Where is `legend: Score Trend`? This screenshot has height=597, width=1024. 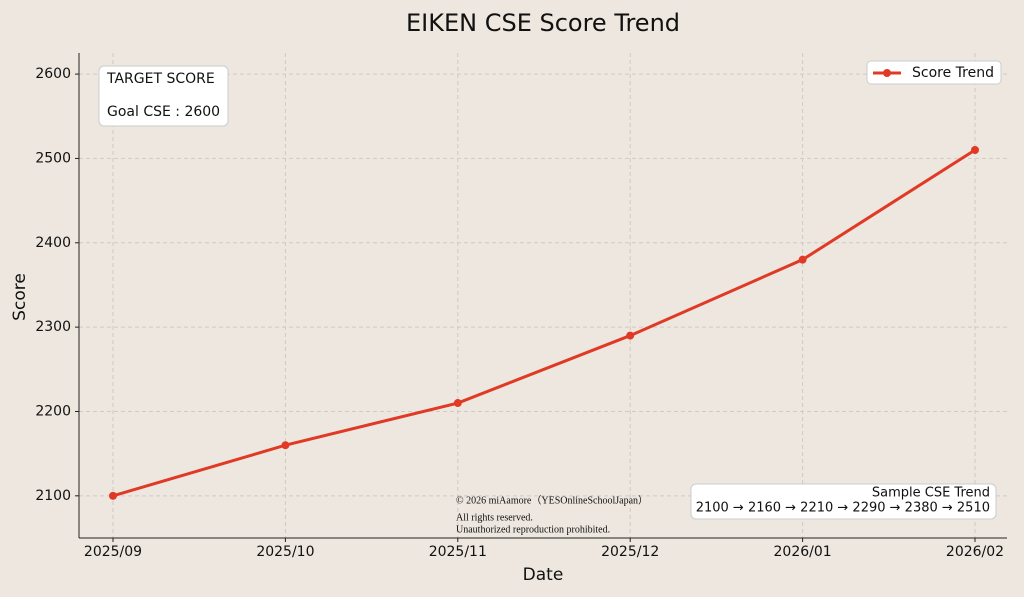
legend: Score Trend is located at coordinates (934, 72).